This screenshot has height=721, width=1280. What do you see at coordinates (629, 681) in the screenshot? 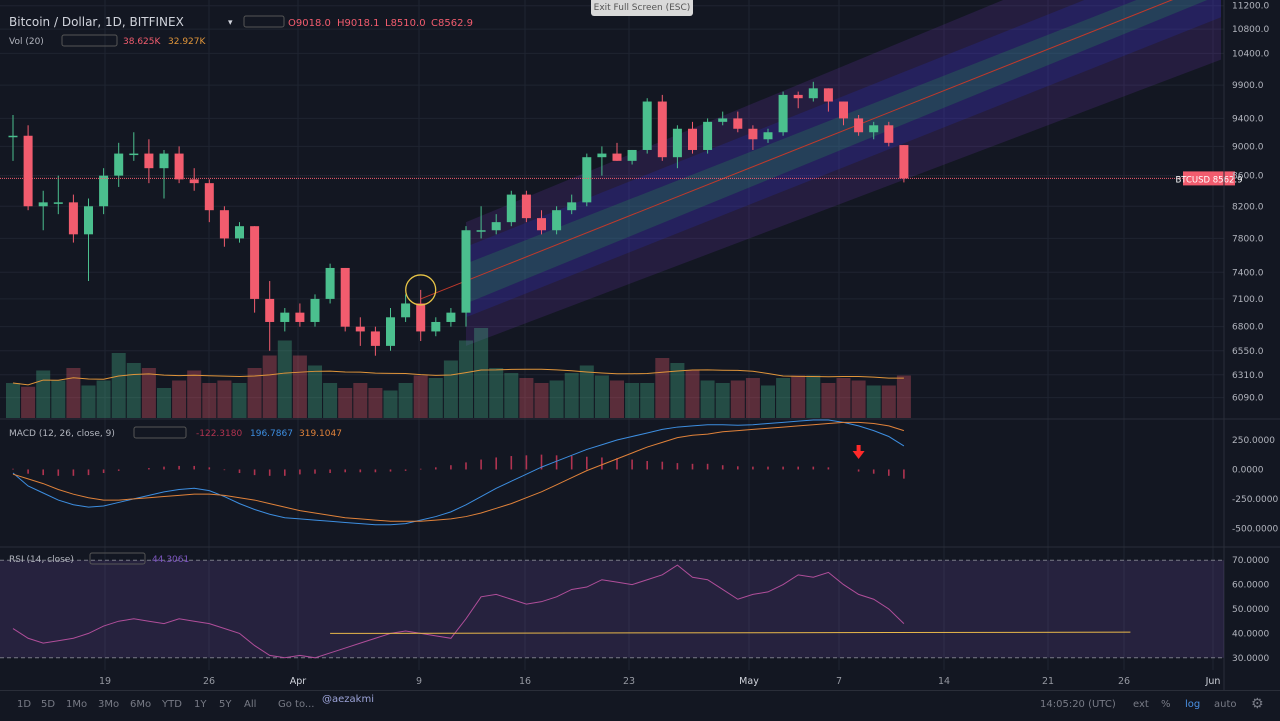
I see `time-axis-label: 23` at bounding box center [629, 681].